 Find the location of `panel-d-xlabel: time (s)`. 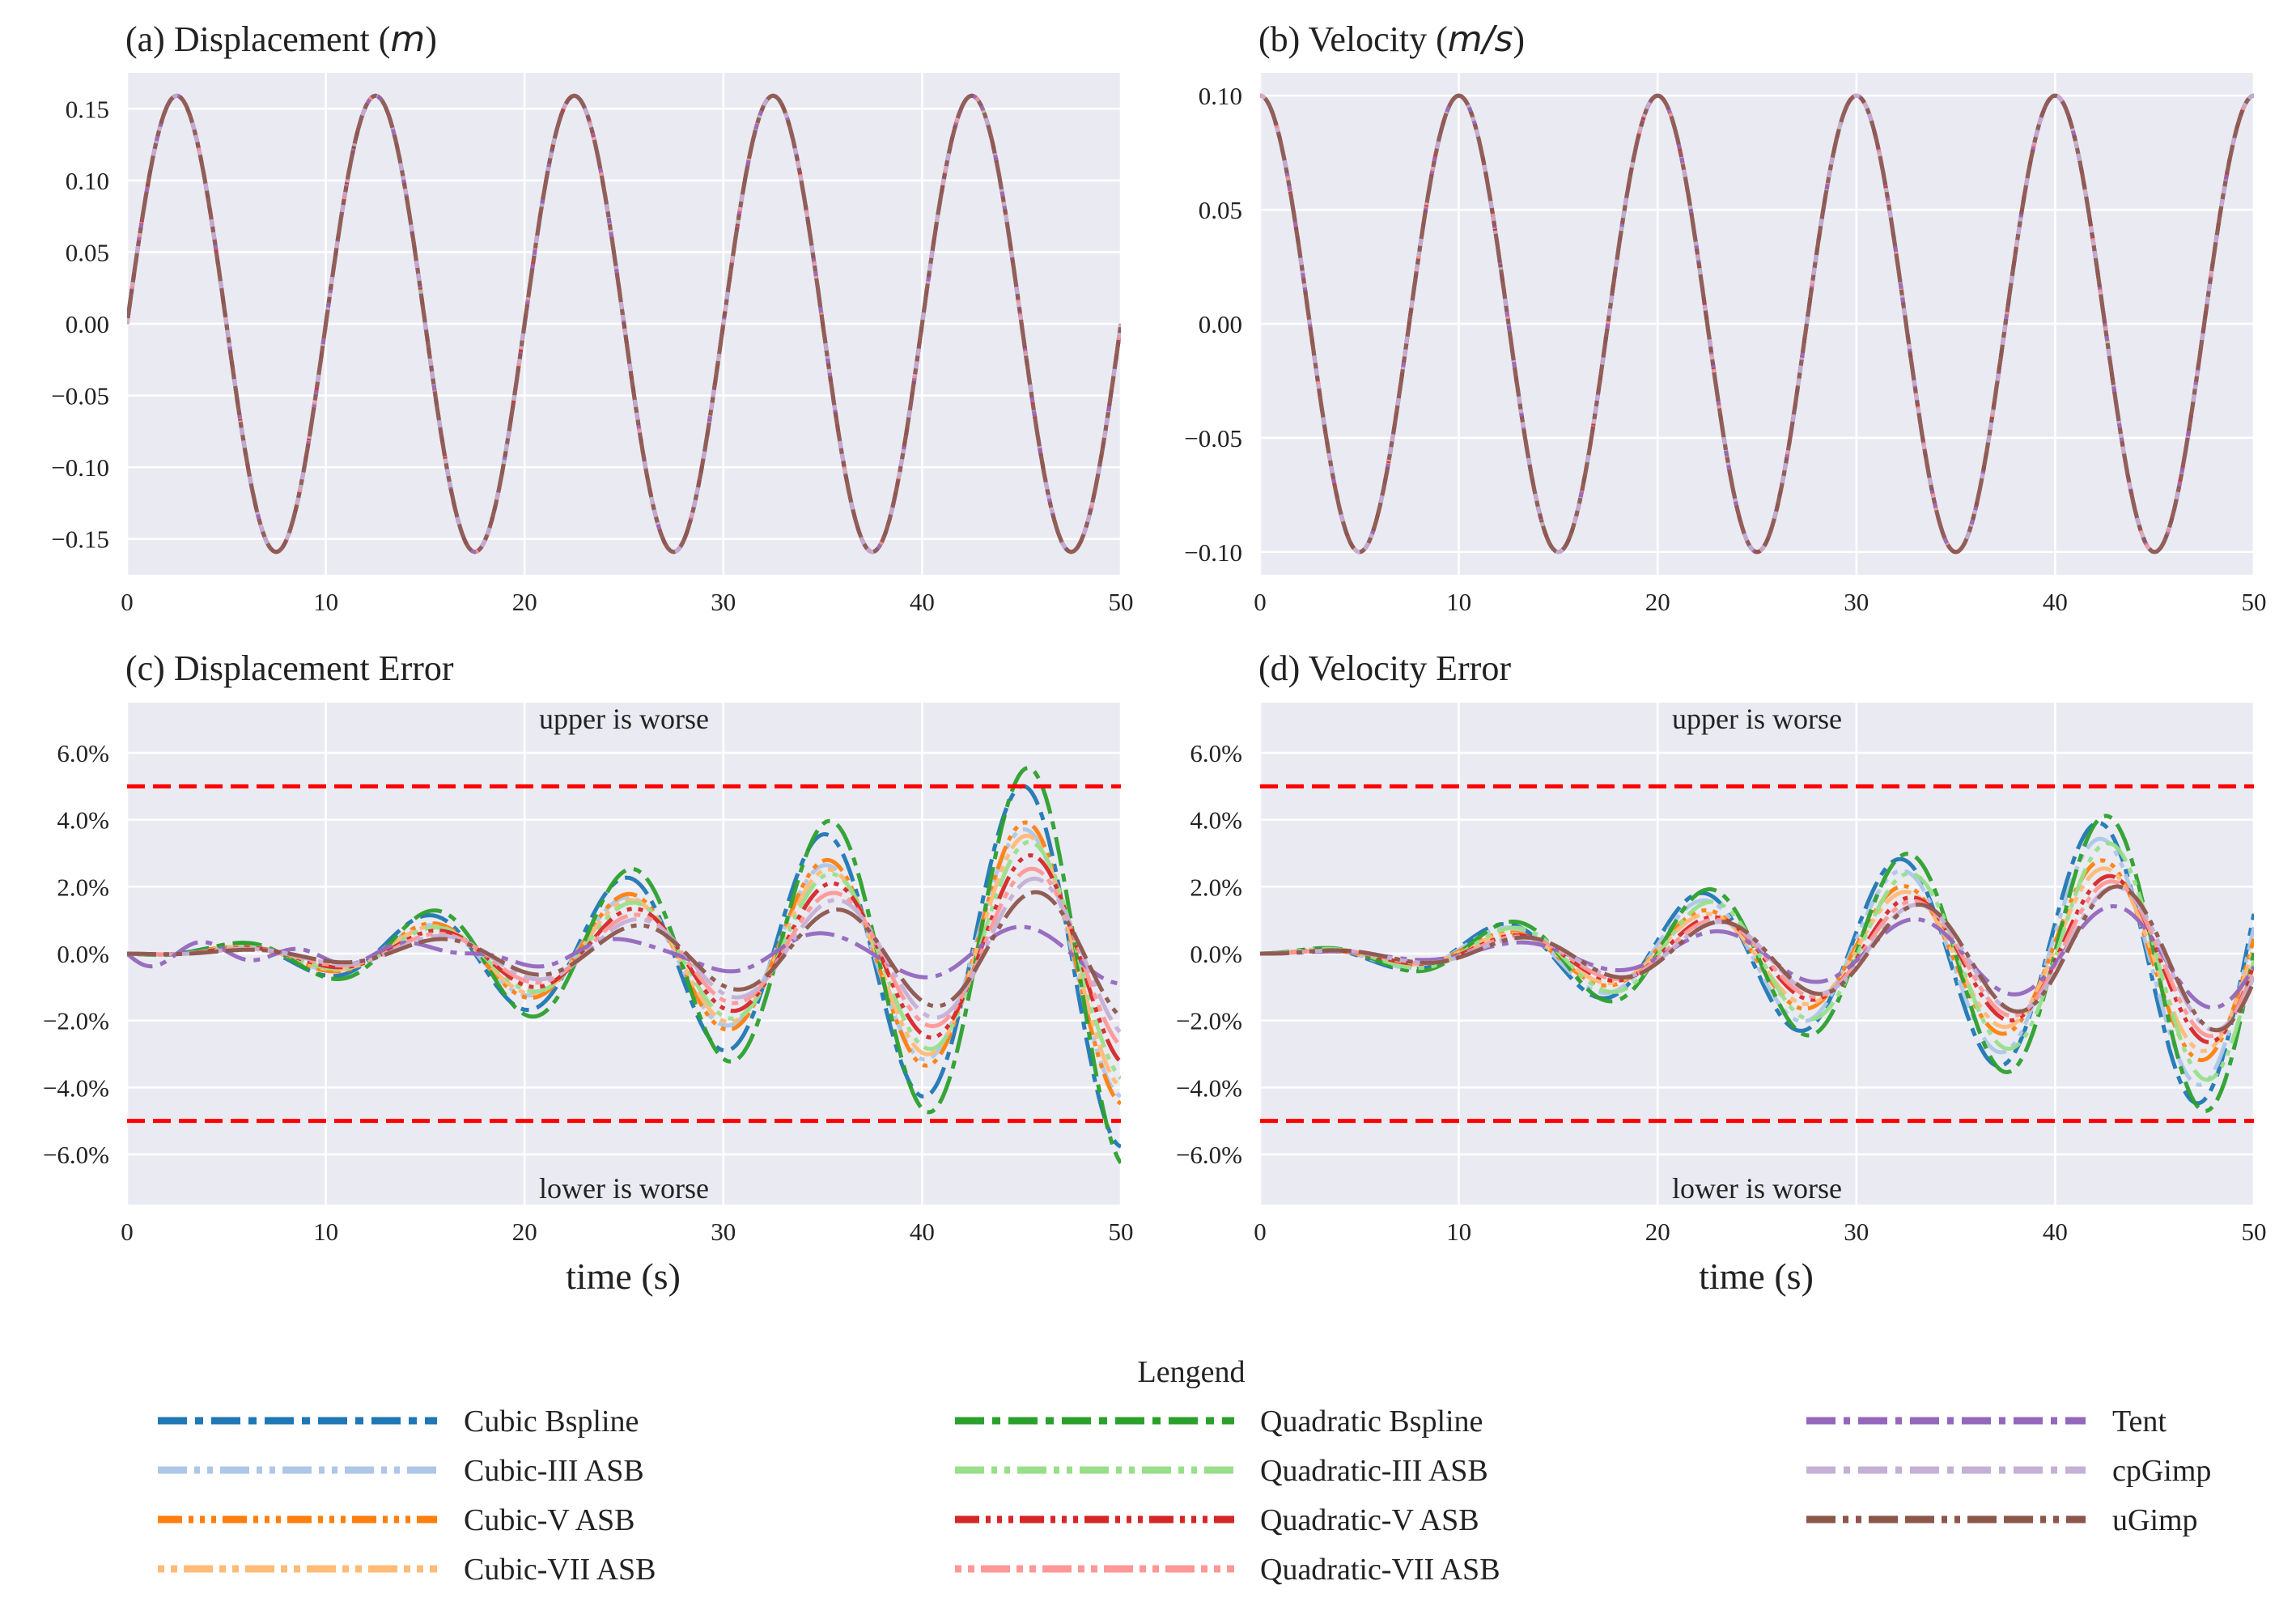

panel-d-xlabel: time (s) is located at coordinates (1756, 1277).